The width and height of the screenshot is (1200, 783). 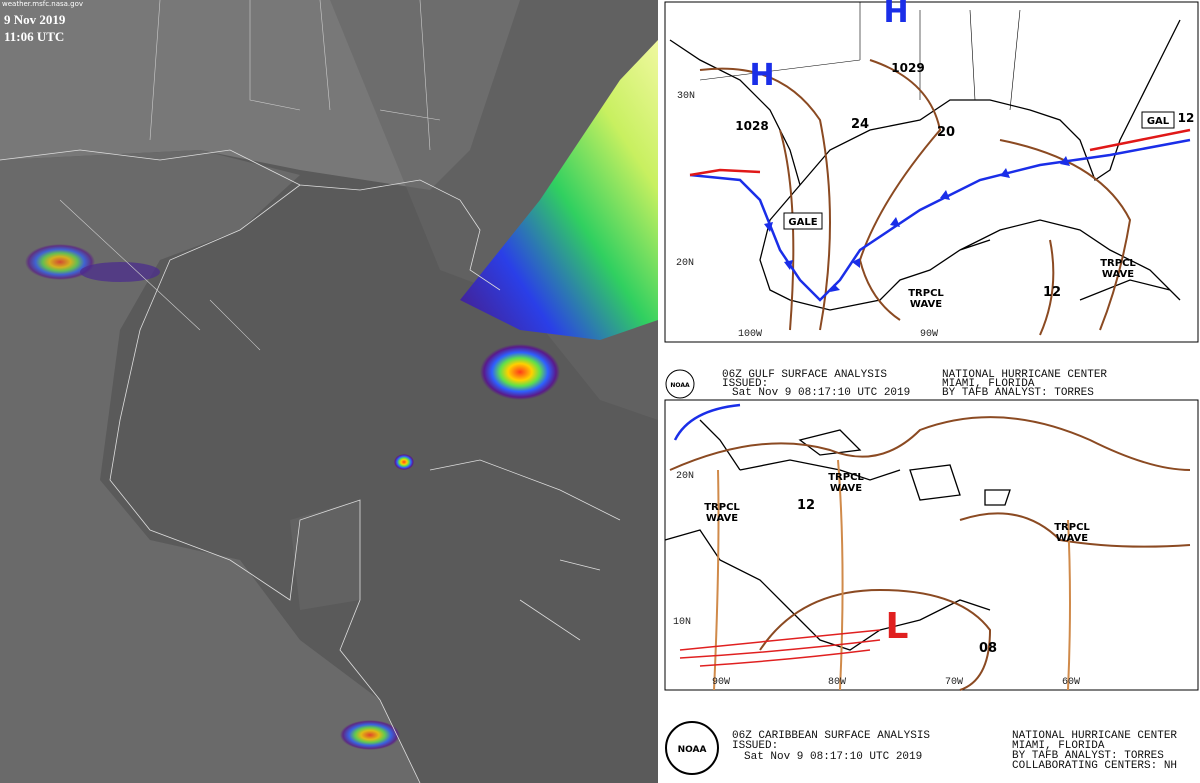 I want to click on grid-label: 10N, so click(x=682, y=622).